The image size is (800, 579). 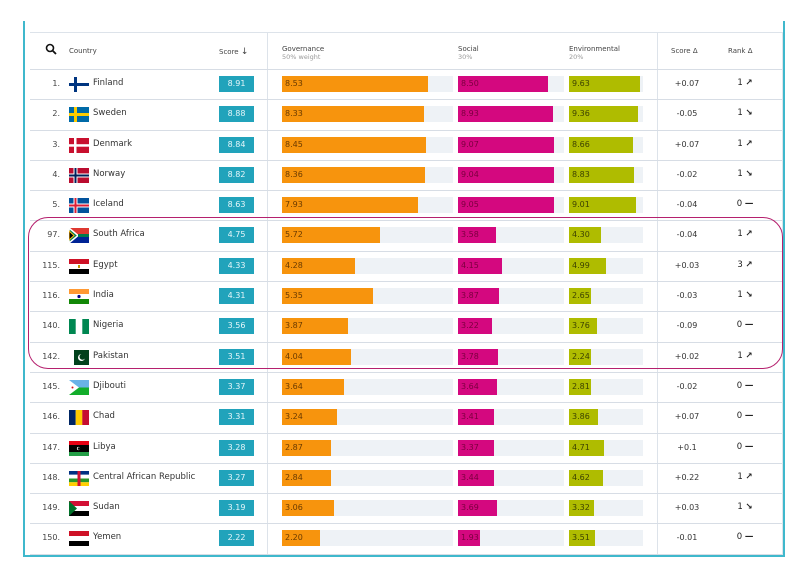 I want to click on table-row: 4. Norway 8.82 8.36 9.04 8.83 -0.02 1 ↘, so click(x=406, y=176).